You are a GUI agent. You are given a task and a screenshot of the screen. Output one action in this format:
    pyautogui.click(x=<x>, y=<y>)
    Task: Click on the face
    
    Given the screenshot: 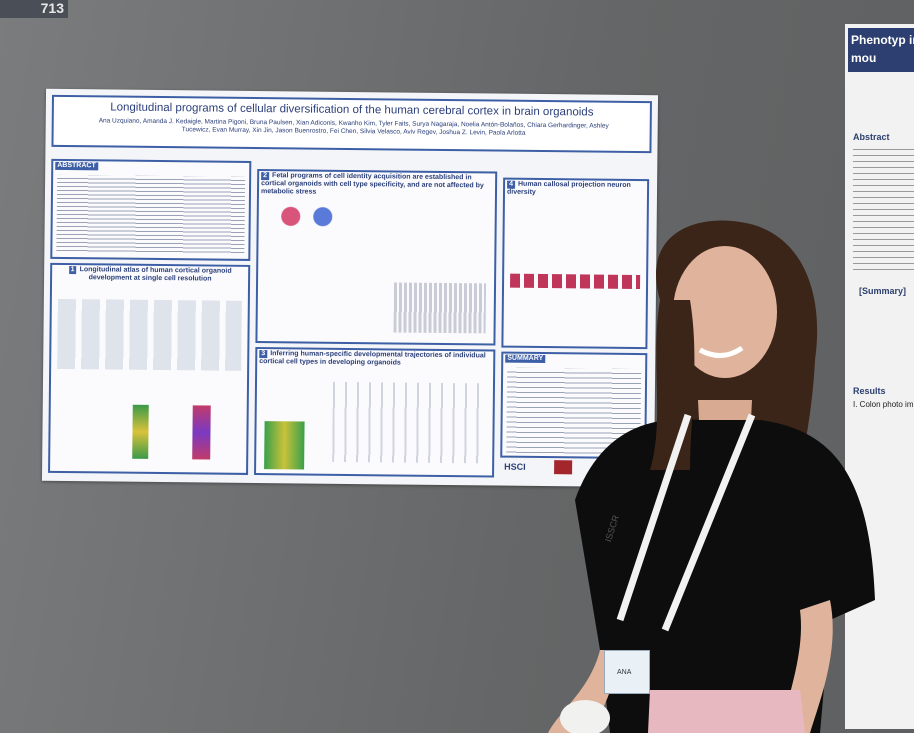 What is the action you would take?
    pyautogui.click(x=725, y=312)
    